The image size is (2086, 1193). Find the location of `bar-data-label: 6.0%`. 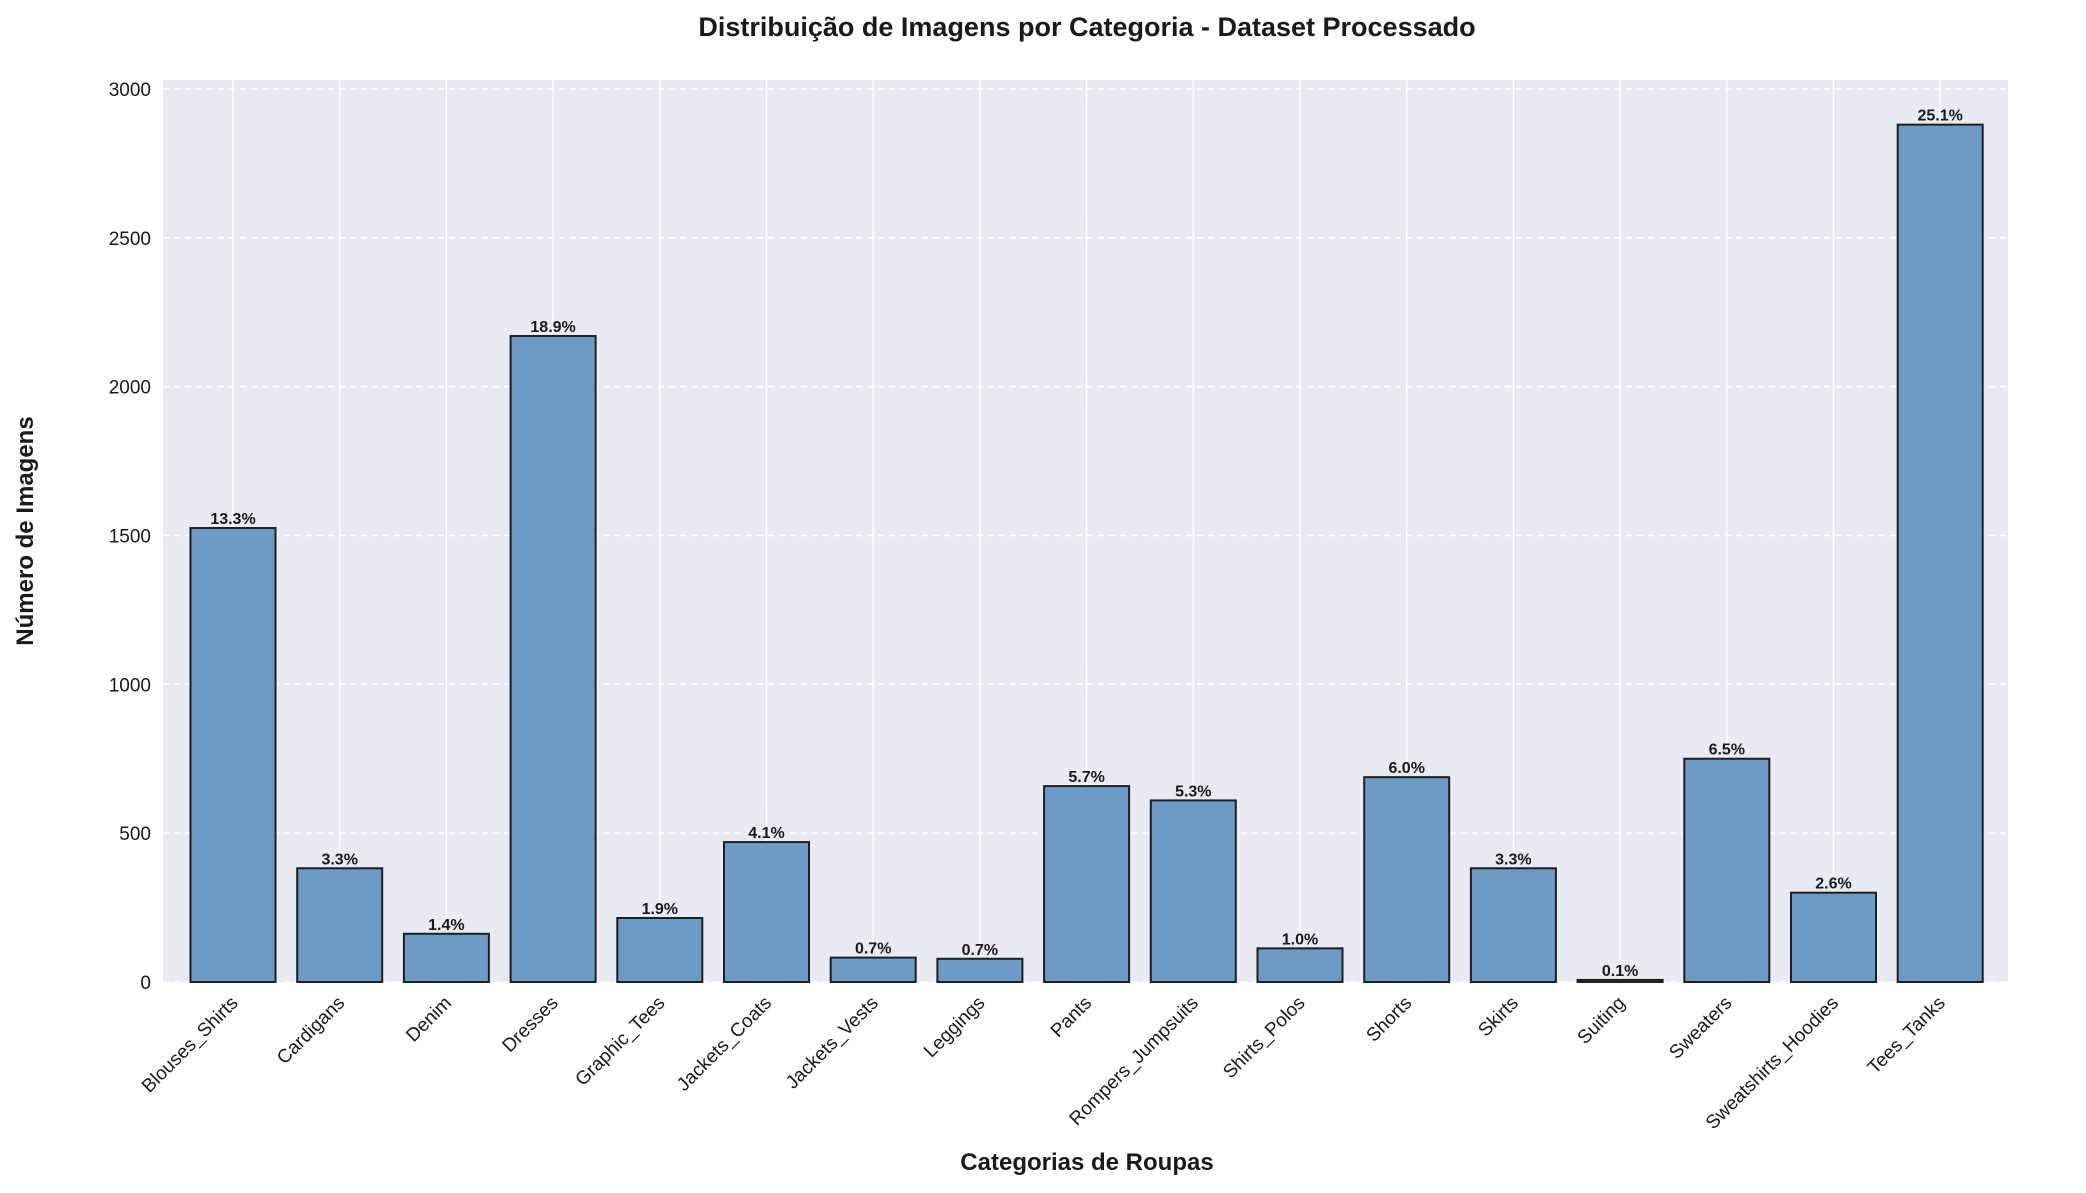

bar-data-label: 6.0% is located at coordinates (1406, 768).